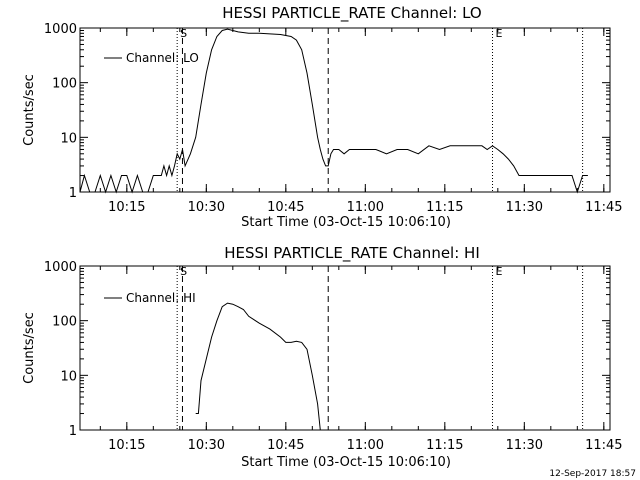  I want to click on legend-entry: Channel: LO, so click(162, 58).